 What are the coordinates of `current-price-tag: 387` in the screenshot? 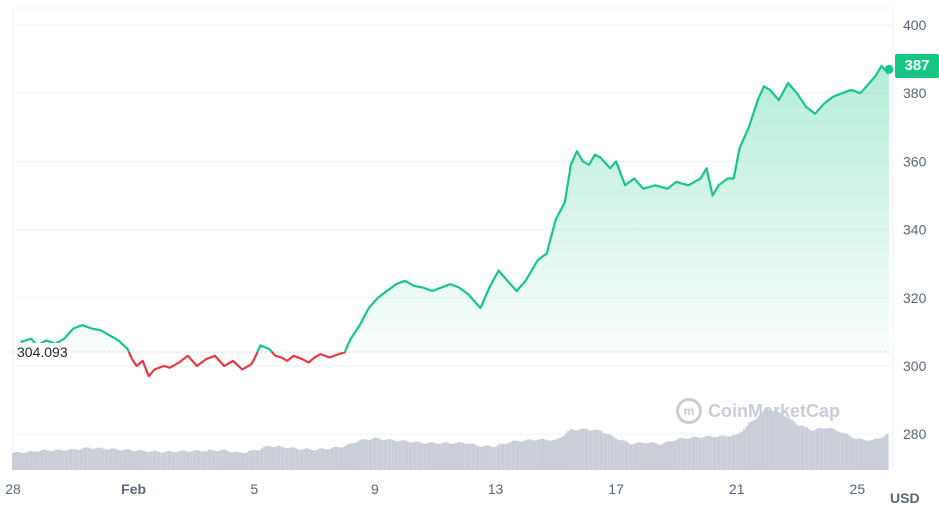 It's located at (917, 66).